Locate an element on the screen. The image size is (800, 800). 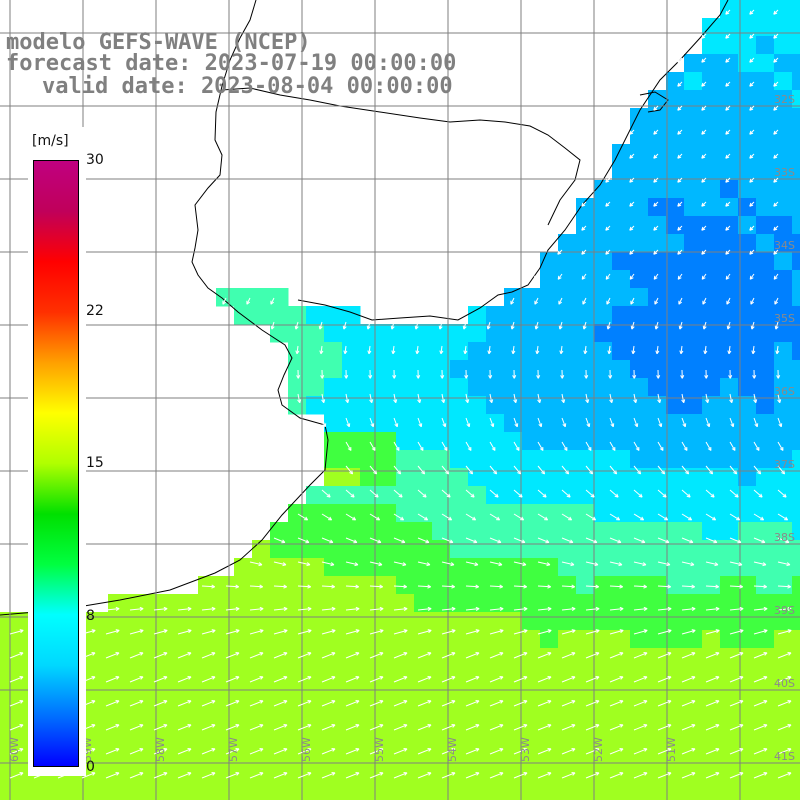
longitude-label: 58W is located at coordinates (160, 749).